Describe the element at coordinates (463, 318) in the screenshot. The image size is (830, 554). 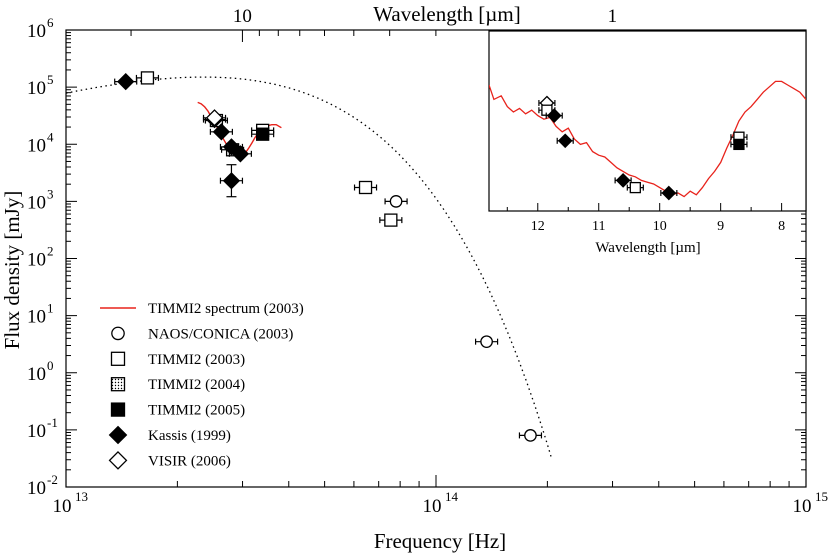
I see `series-naos-conica-2003` at that location.